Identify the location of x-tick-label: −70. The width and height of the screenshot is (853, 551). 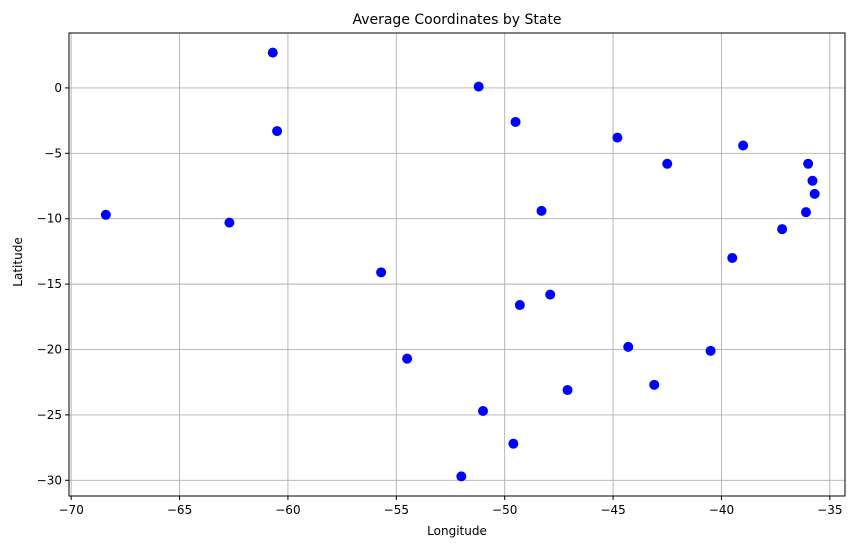
(71, 510).